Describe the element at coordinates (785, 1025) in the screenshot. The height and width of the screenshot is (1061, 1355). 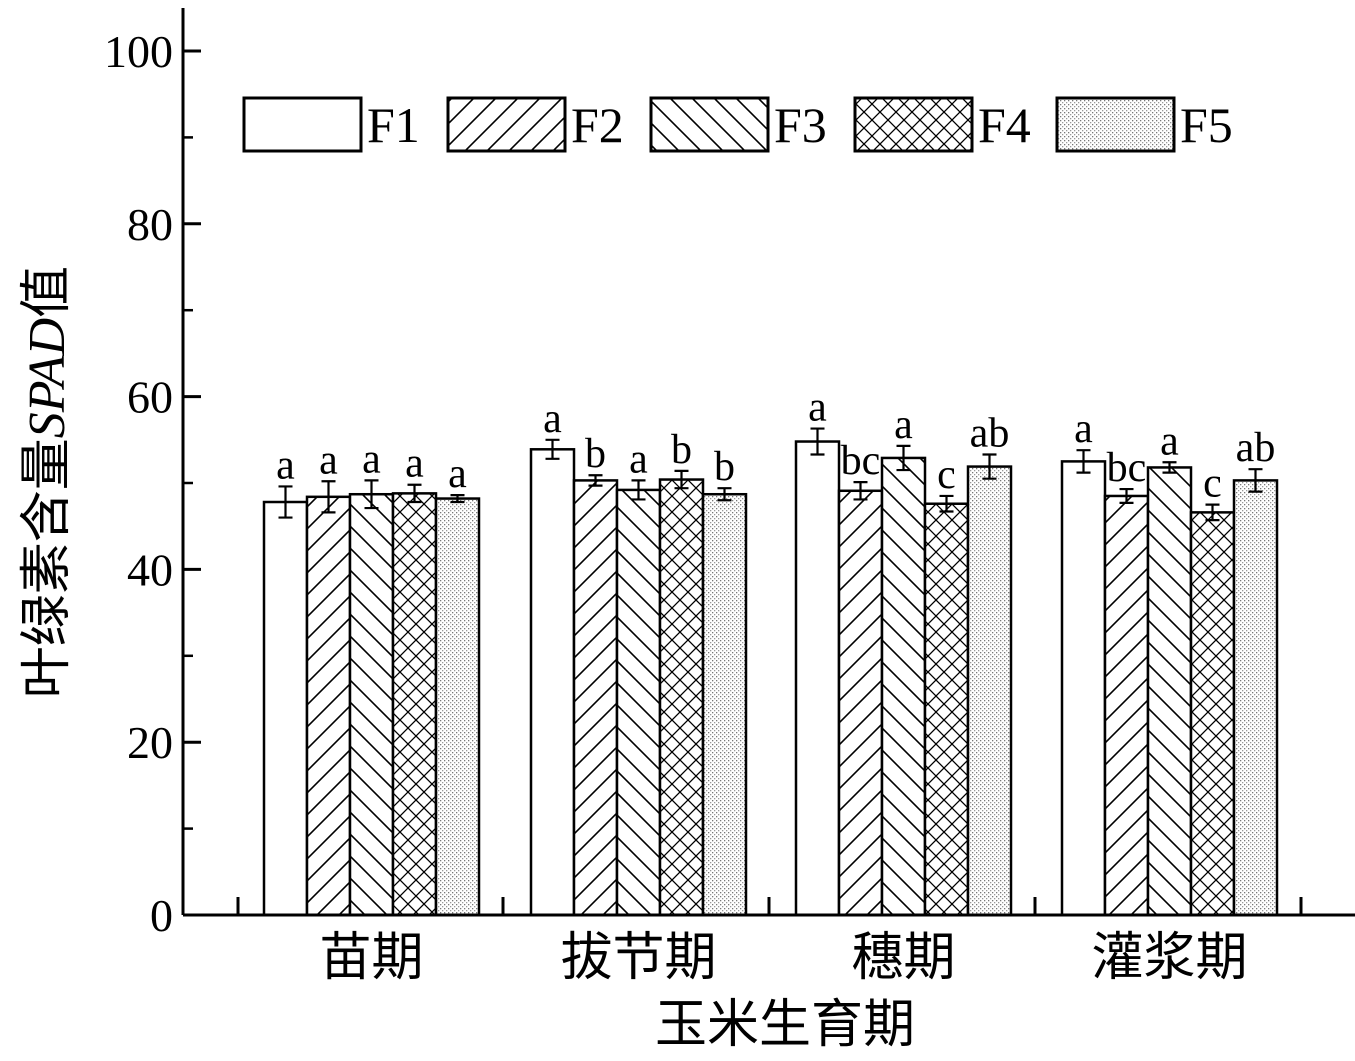
I see `x-axis-title: 玉米生育期` at that location.